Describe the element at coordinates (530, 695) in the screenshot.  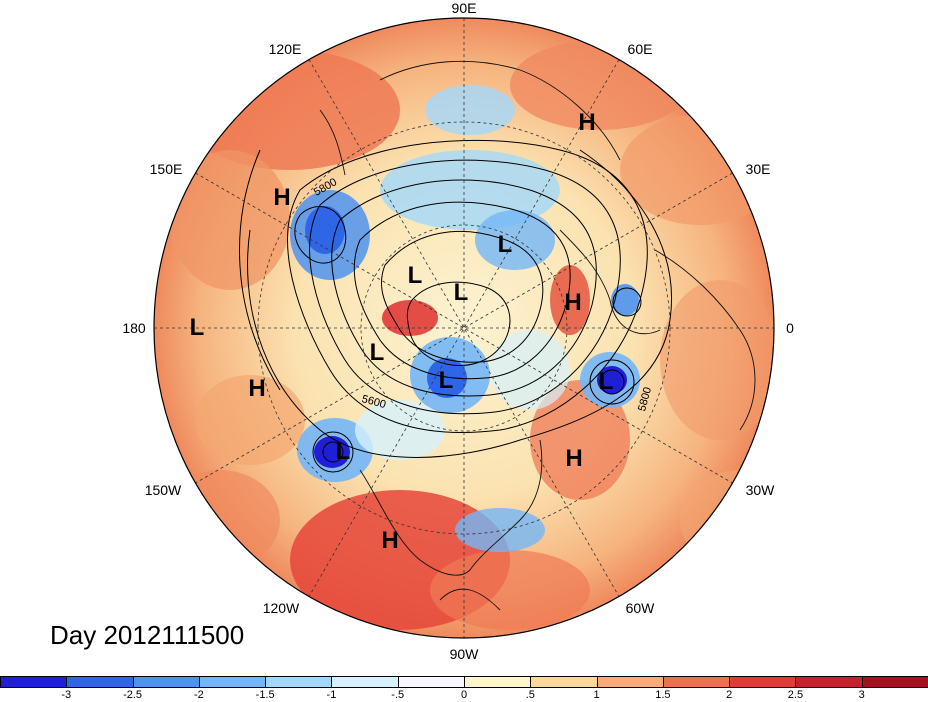
I see `colorbar-tick-label: .5` at that location.